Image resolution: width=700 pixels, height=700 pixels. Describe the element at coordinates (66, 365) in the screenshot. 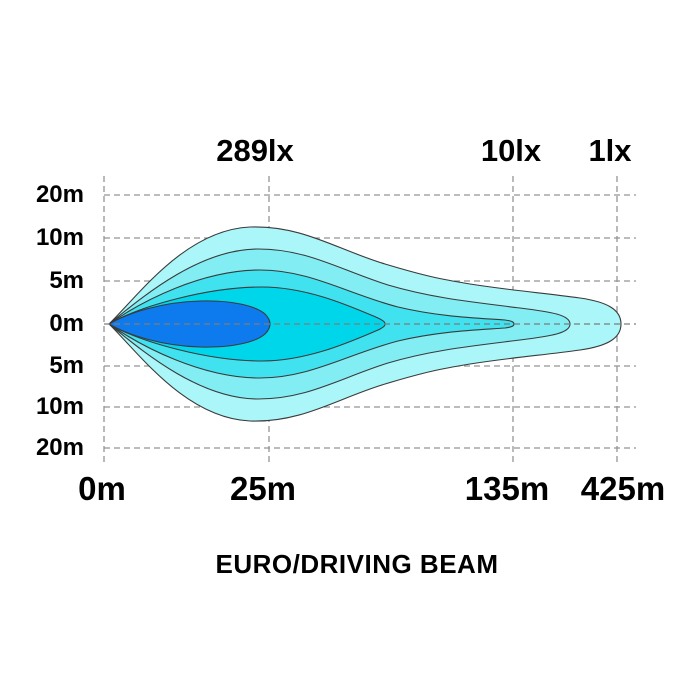

I see `y-axis-label-5m-bottom: 5m` at that location.